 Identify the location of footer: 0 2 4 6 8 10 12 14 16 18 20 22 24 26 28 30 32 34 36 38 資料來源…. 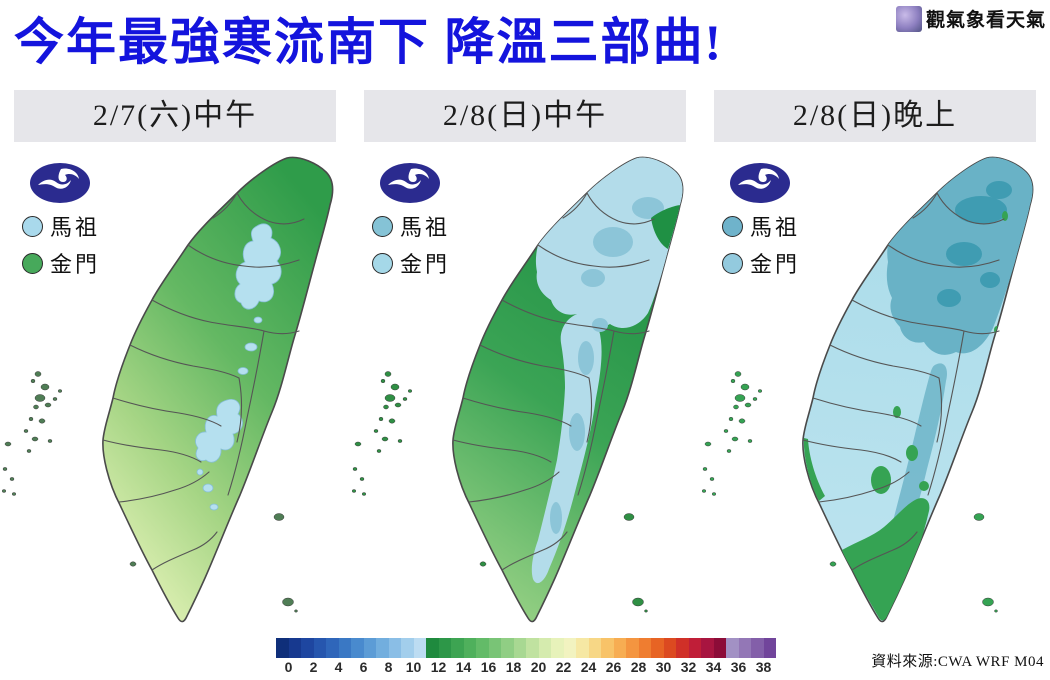
(525, 655).